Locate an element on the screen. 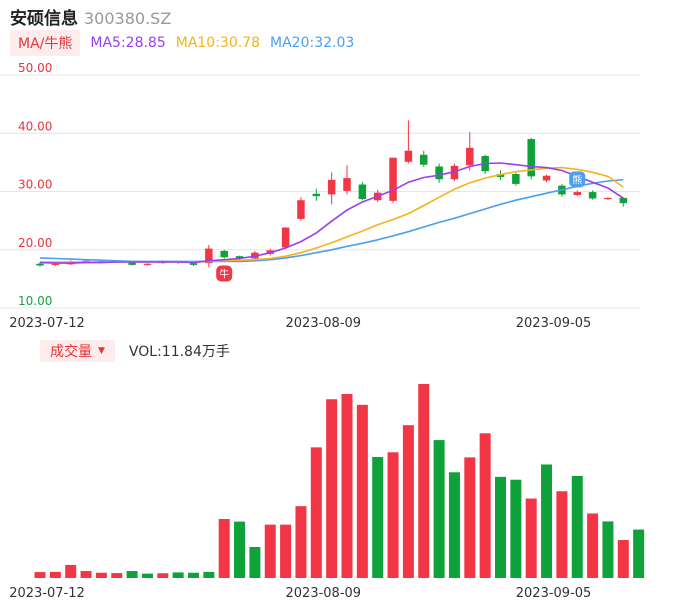 The image size is (686, 606). ma20-legend: MA20:32.03 is located at coordinates (312, 43).